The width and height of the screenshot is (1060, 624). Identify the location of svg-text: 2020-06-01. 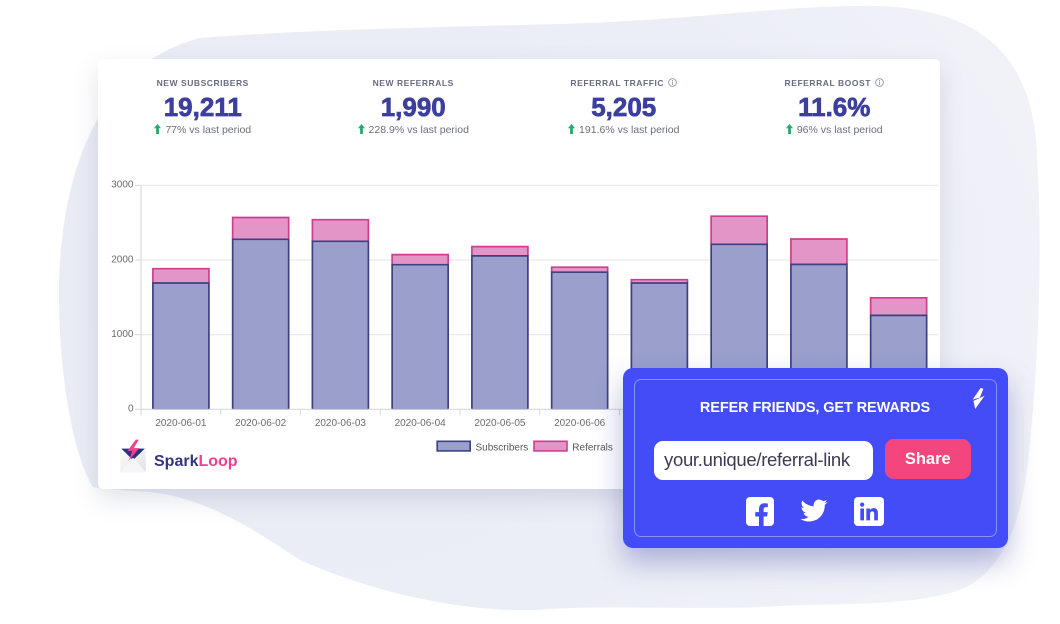
(181, 423).